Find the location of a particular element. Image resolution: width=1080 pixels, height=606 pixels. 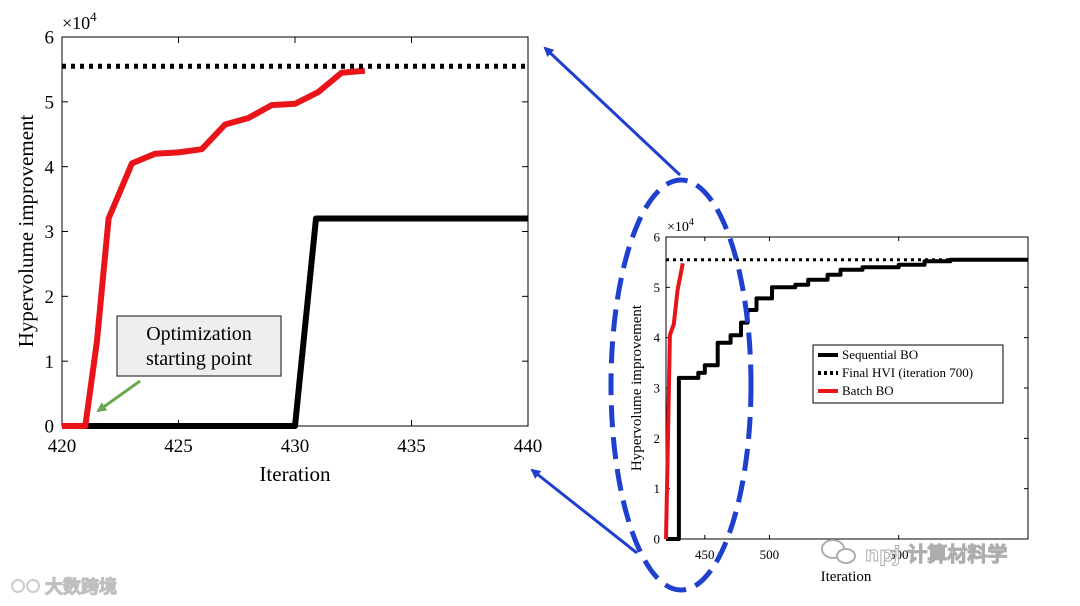

inset-series-batch-bo is located at coordinates (674, 401).